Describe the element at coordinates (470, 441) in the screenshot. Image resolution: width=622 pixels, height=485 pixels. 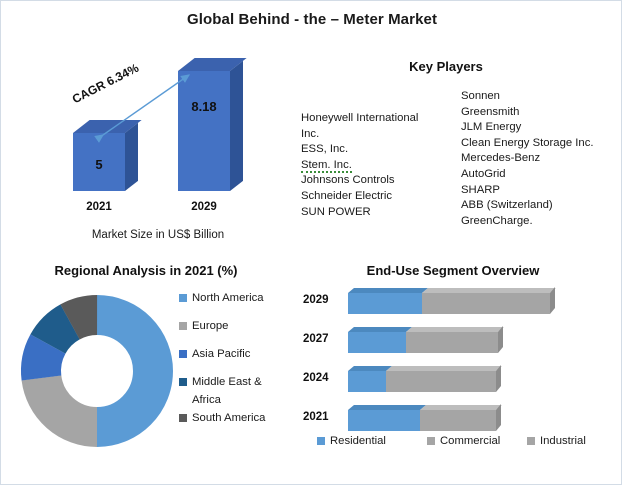
I see `legend-label: Commercial` at that location.